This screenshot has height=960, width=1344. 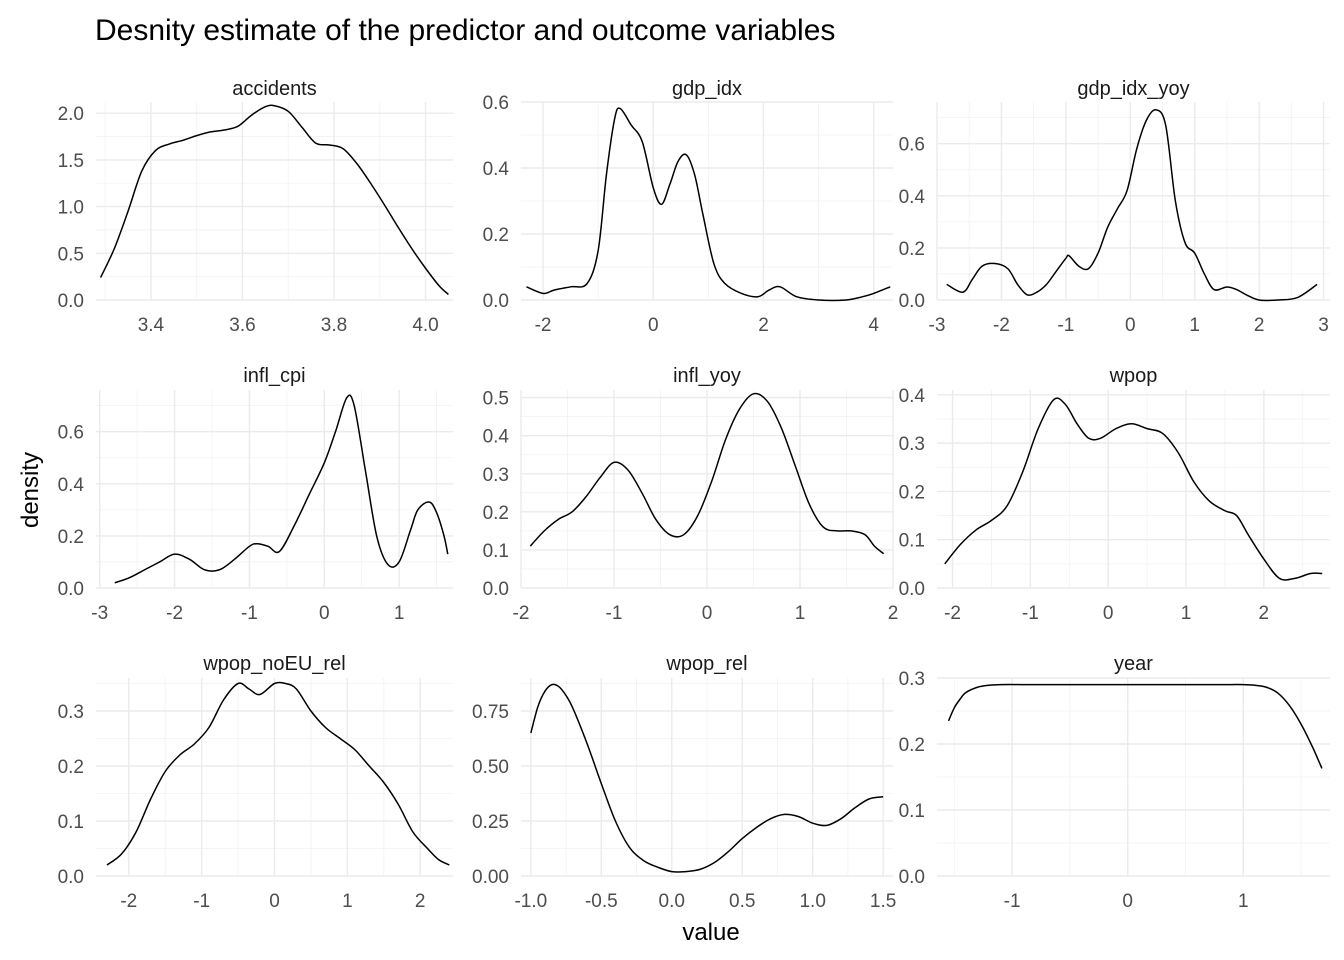 What do you see at coordinates (707, 376) in the screenshot?
I see `facet-strip-label: infl_yoy` at bounding box center [707, 376].